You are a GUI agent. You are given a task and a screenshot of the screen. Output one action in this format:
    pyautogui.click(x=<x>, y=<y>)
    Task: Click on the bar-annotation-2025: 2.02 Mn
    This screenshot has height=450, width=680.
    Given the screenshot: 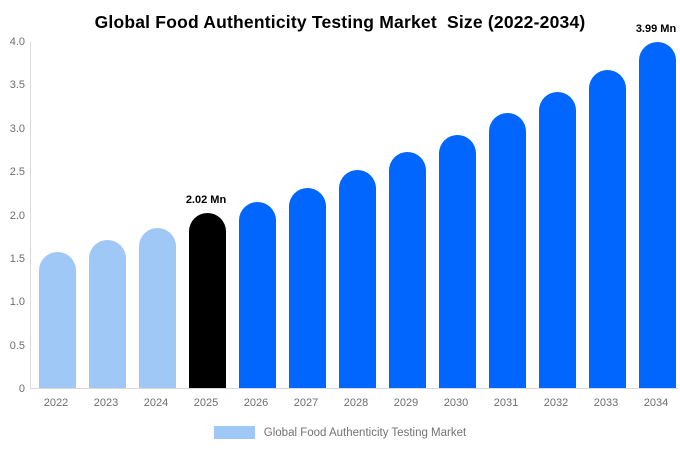 What is the action you would take?
    pyautogui.click(x=206, y=199)
    